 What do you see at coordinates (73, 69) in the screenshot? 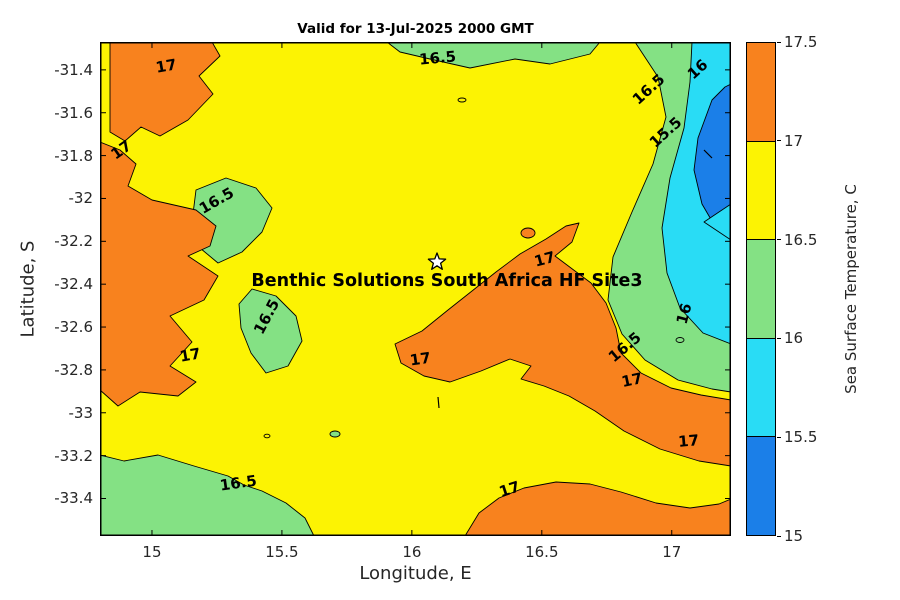
I see `y-tick-label: -31.4` at bounding box center [73, 69].